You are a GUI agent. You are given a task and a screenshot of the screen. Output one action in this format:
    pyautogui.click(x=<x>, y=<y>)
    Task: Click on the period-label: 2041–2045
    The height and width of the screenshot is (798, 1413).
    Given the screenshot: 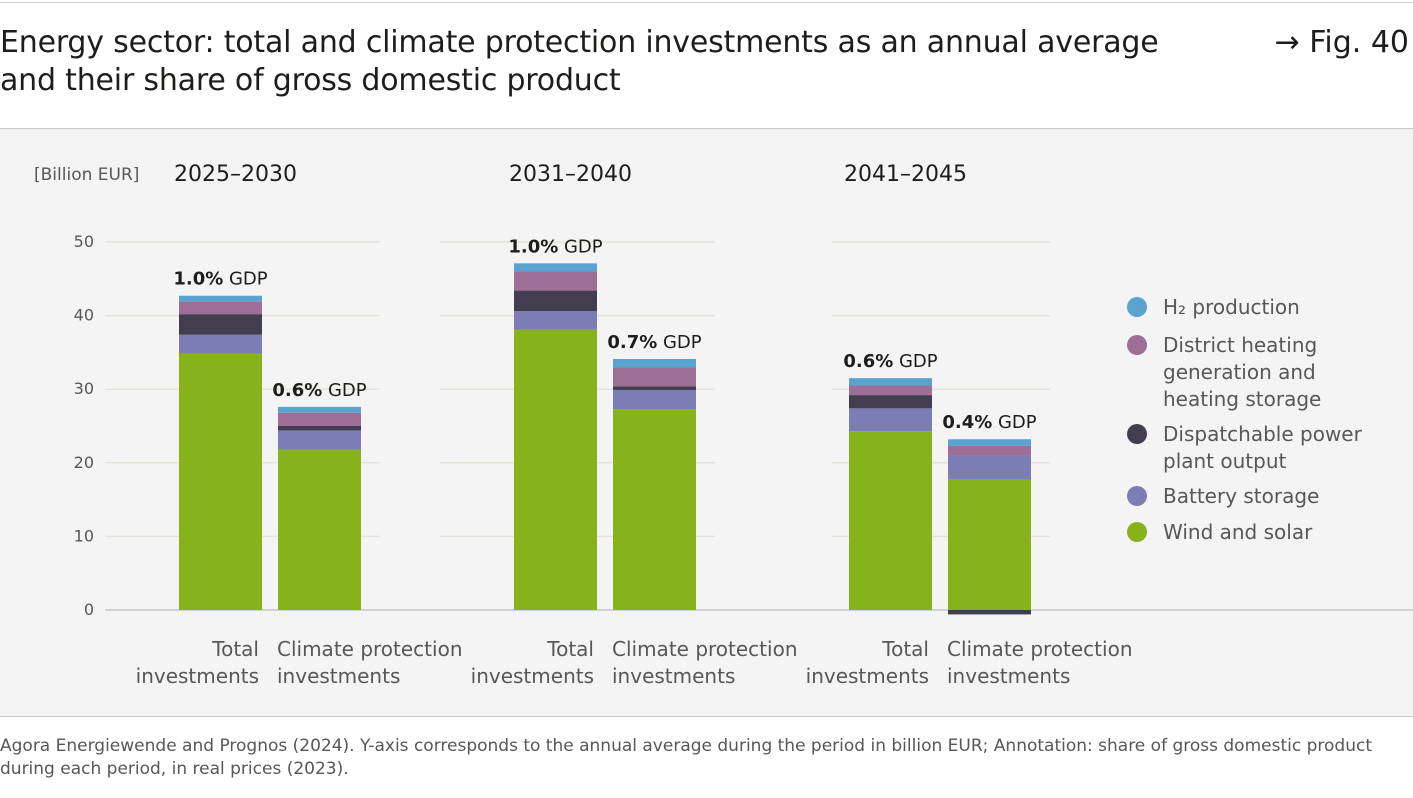 What is the action you would take?
    pyautogui.click(x=905, y=174)
    